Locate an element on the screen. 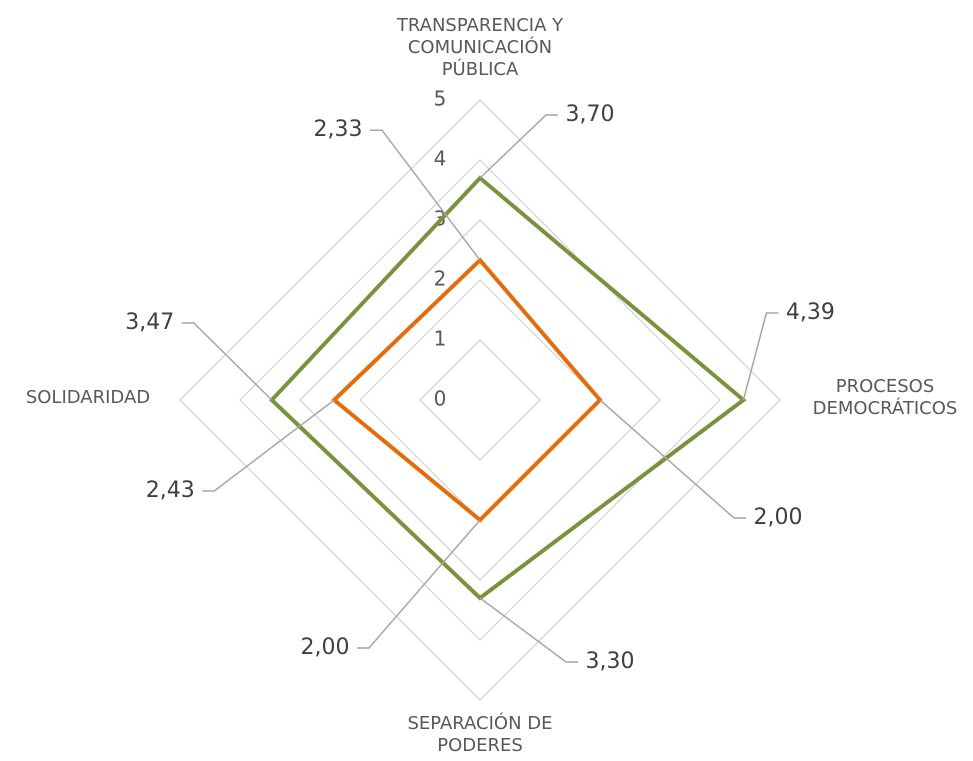 Image resolution: width=973 pixels, height=761 pixels. data-label: 4,39 is located at coordinates (810, 312).